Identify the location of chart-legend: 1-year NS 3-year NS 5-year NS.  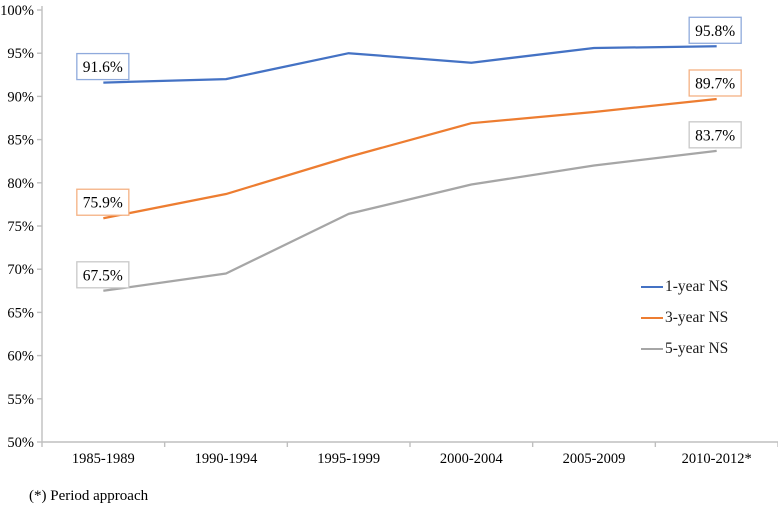
(684, 317).